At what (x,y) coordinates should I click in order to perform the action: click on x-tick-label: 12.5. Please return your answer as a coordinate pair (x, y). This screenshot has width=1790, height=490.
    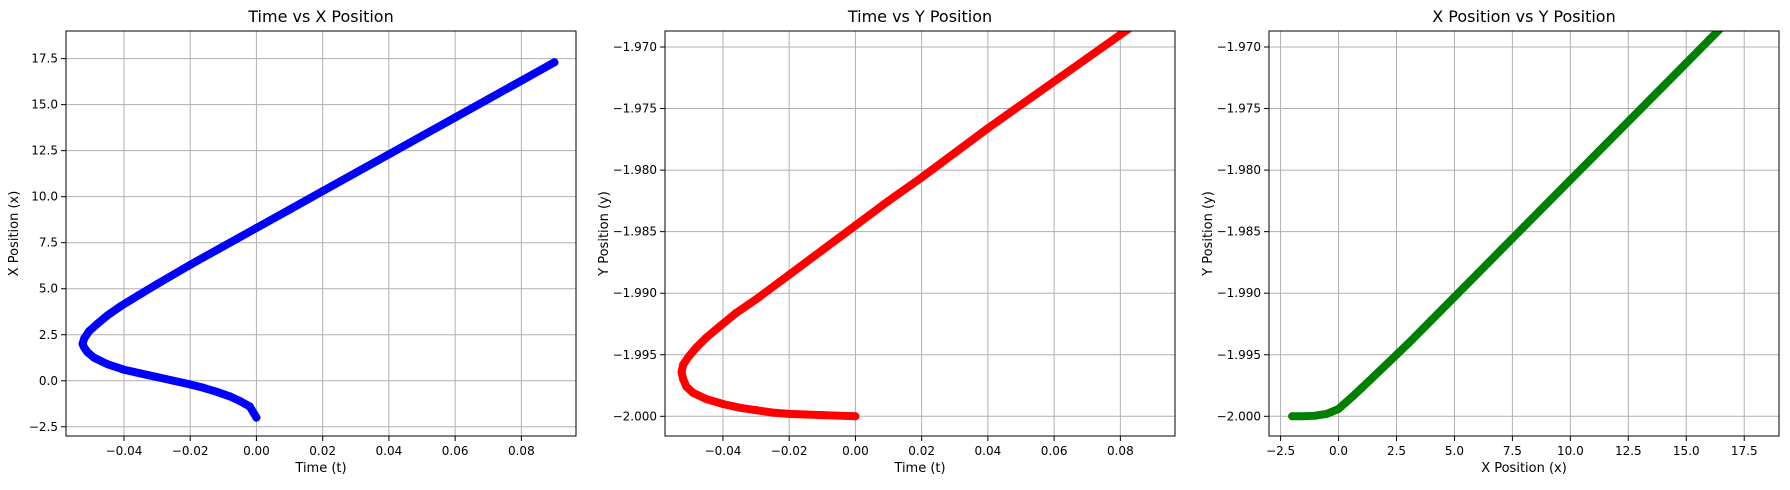
    Looking at the image, I should click on (1628, 451).